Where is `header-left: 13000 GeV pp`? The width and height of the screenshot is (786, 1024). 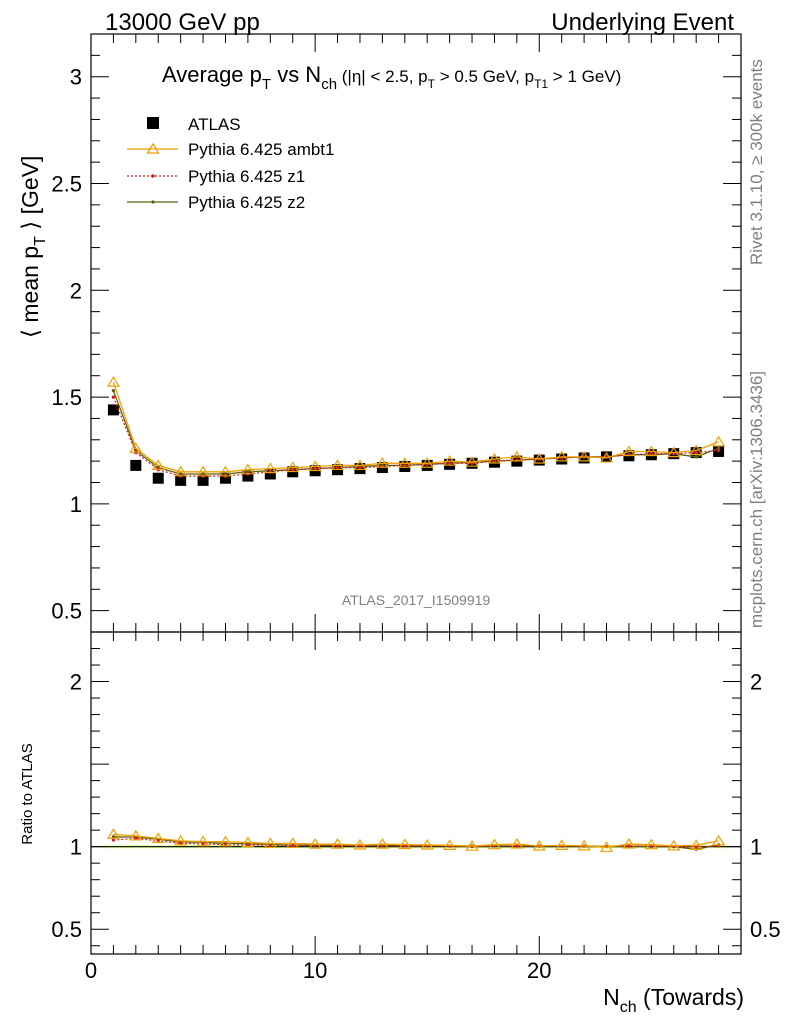
header-left: 13000 GeV pp is located at coordinates (182, 22).